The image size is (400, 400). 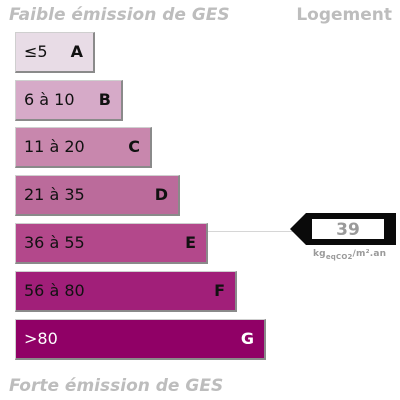 I want to click on category-label: Logement, so click(x=344, y=15).